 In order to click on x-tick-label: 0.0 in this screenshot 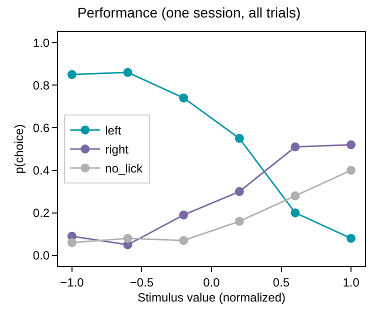, I will do `click(211, 282)`.